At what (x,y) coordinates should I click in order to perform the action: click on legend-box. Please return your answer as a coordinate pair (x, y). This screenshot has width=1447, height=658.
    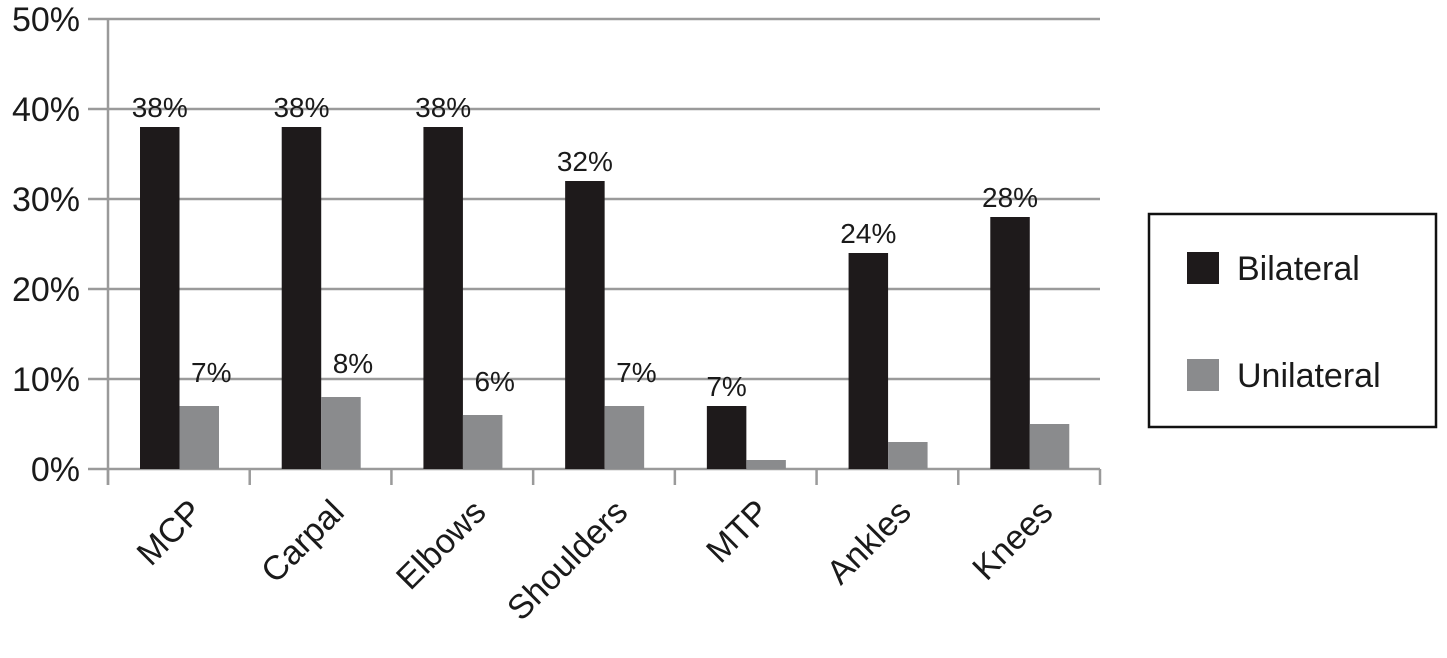
    Looking at the image, I should click on (1292, 320).